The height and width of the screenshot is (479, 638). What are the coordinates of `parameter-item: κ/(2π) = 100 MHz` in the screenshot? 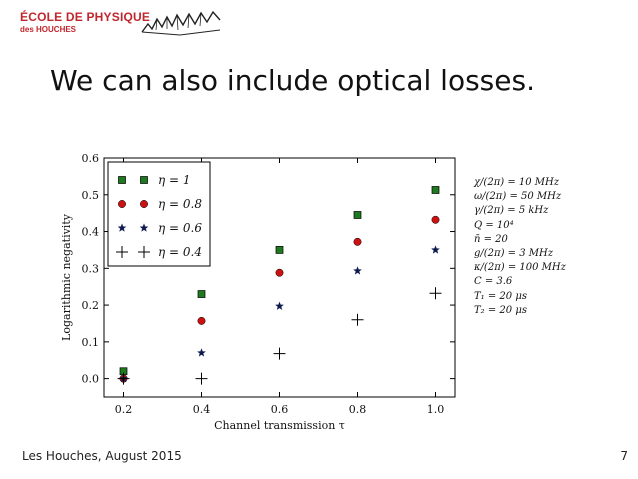 It's located at (520, 268).